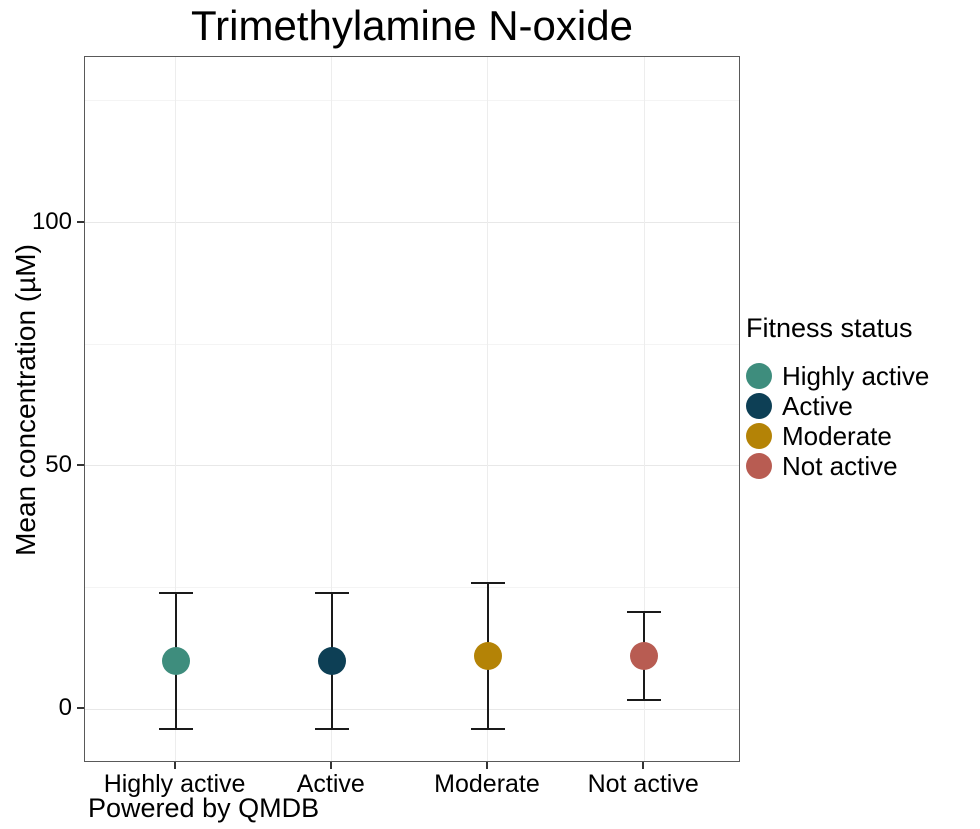  I want to click on legend-title: Fitness status, so click(829, 328).